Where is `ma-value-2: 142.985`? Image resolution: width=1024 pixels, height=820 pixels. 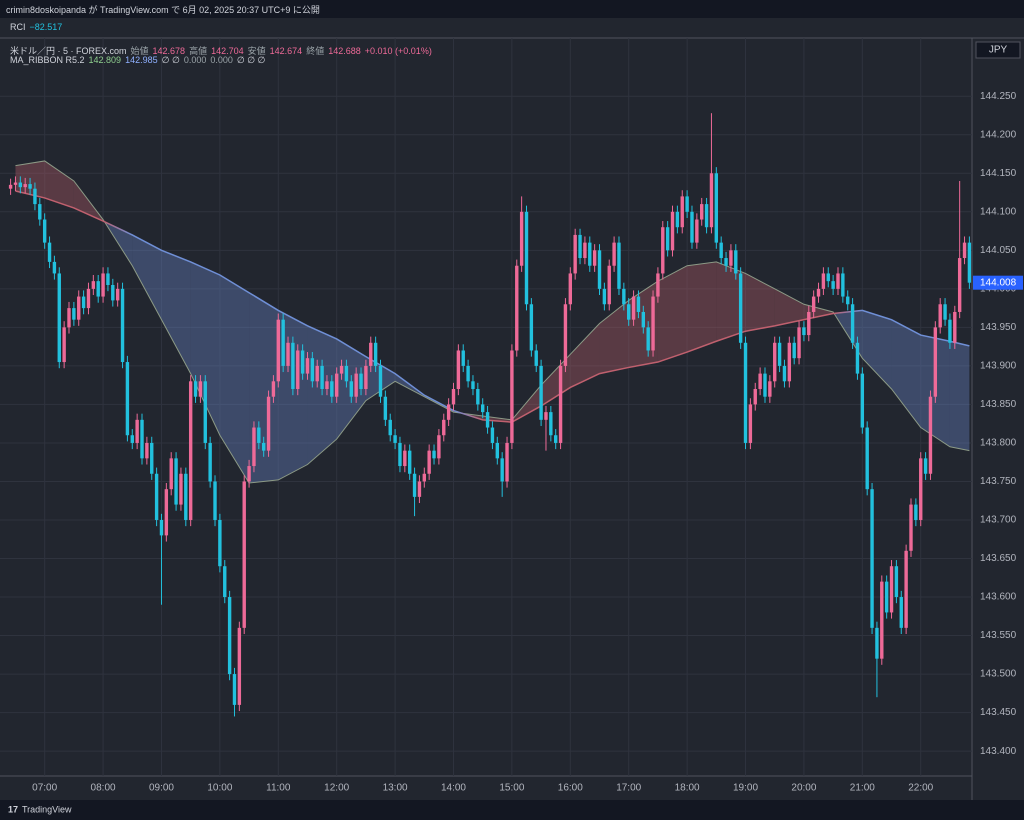
ma-value-2: 142.985 is located at coordinates (141, 60).